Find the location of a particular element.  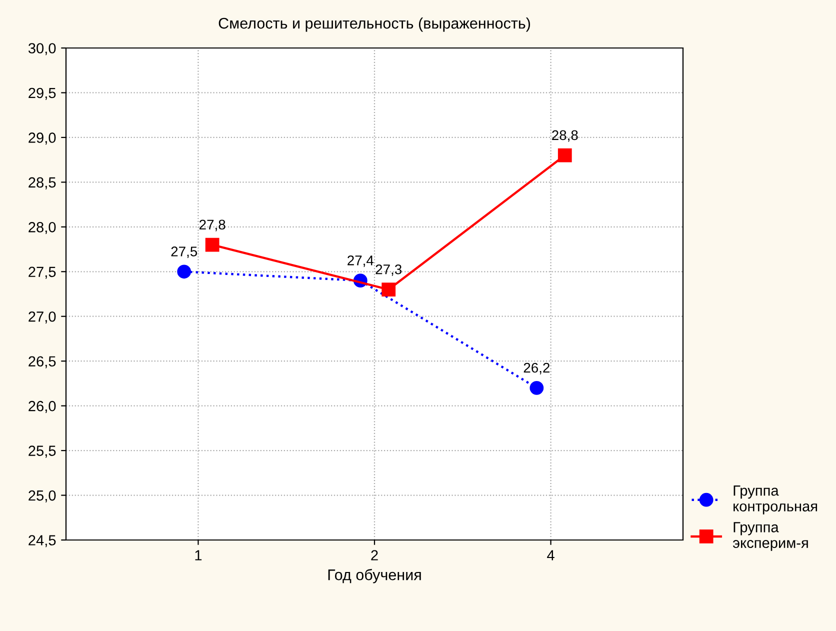

data-label: 26,2 is located at coordinates (537, 368).